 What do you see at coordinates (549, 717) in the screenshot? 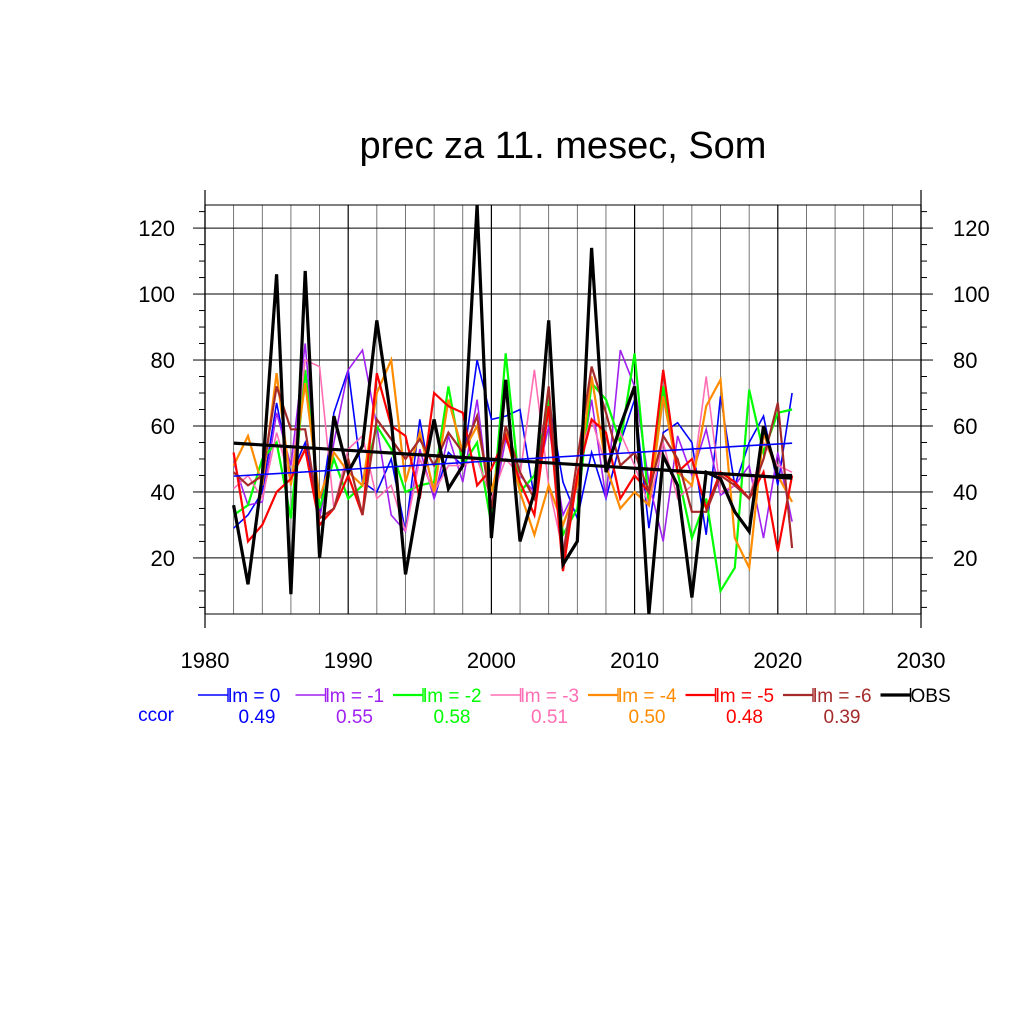
I see `ccor-value-3: 0.51` at bounding box center [549, 717].